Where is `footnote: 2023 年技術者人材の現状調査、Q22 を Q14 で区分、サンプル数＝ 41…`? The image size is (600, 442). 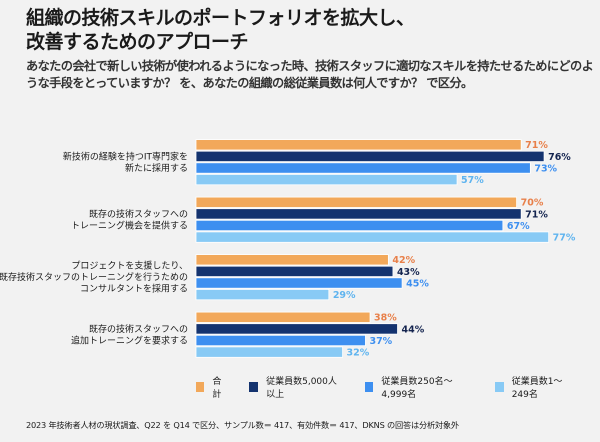
footnote: 2023 年技術者人材の現状調査、Q22 を Q14 で区分、サンプル数＝ 41… is located at coordinates (242, 425).